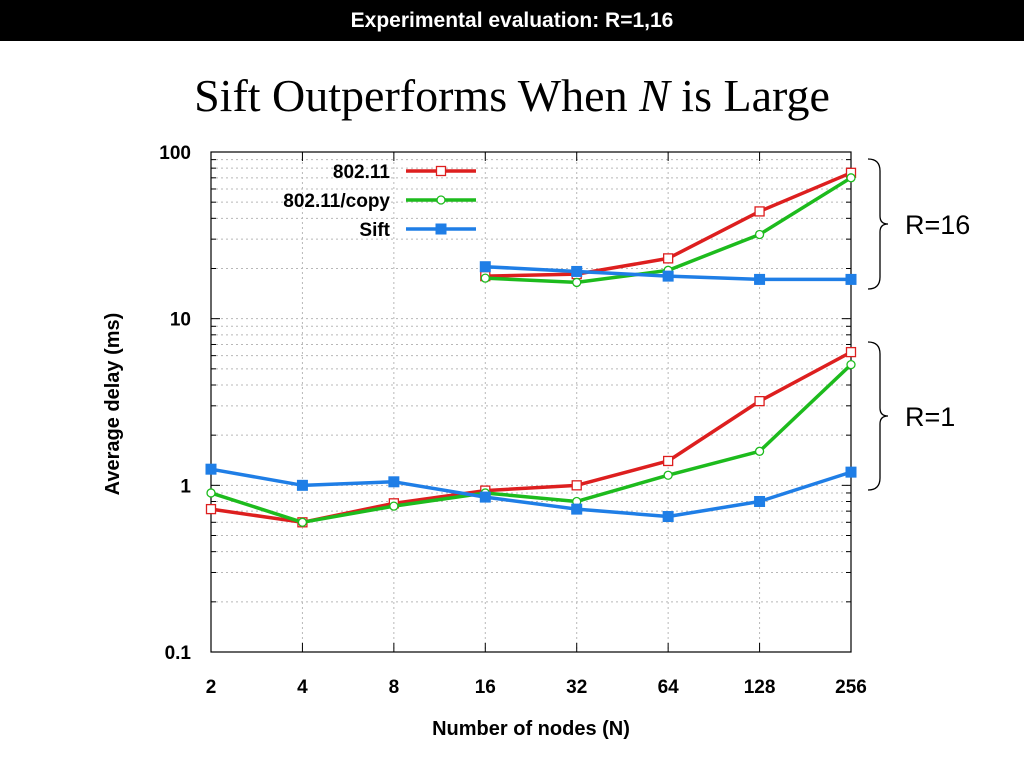  I want to click on y-tick-label: 0.1, so click(178, 653).